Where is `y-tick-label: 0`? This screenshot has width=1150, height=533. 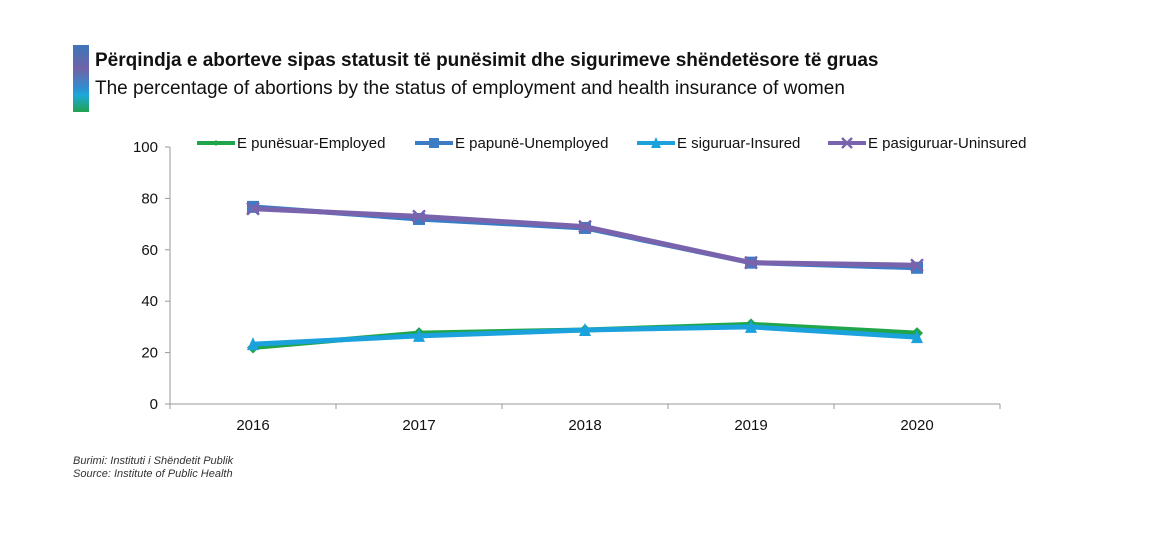 y-tick-label: 0 is located at coordinates (154, 404).